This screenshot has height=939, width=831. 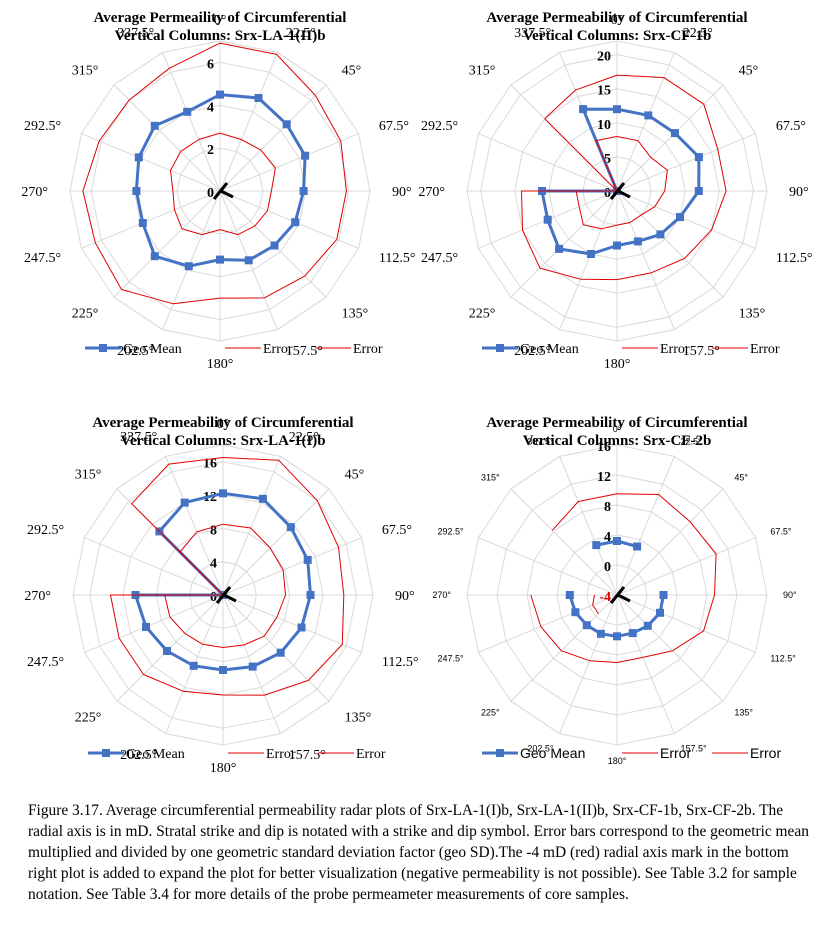 I want to click on angle-label: 22.5°, so click(x=304, y=437).